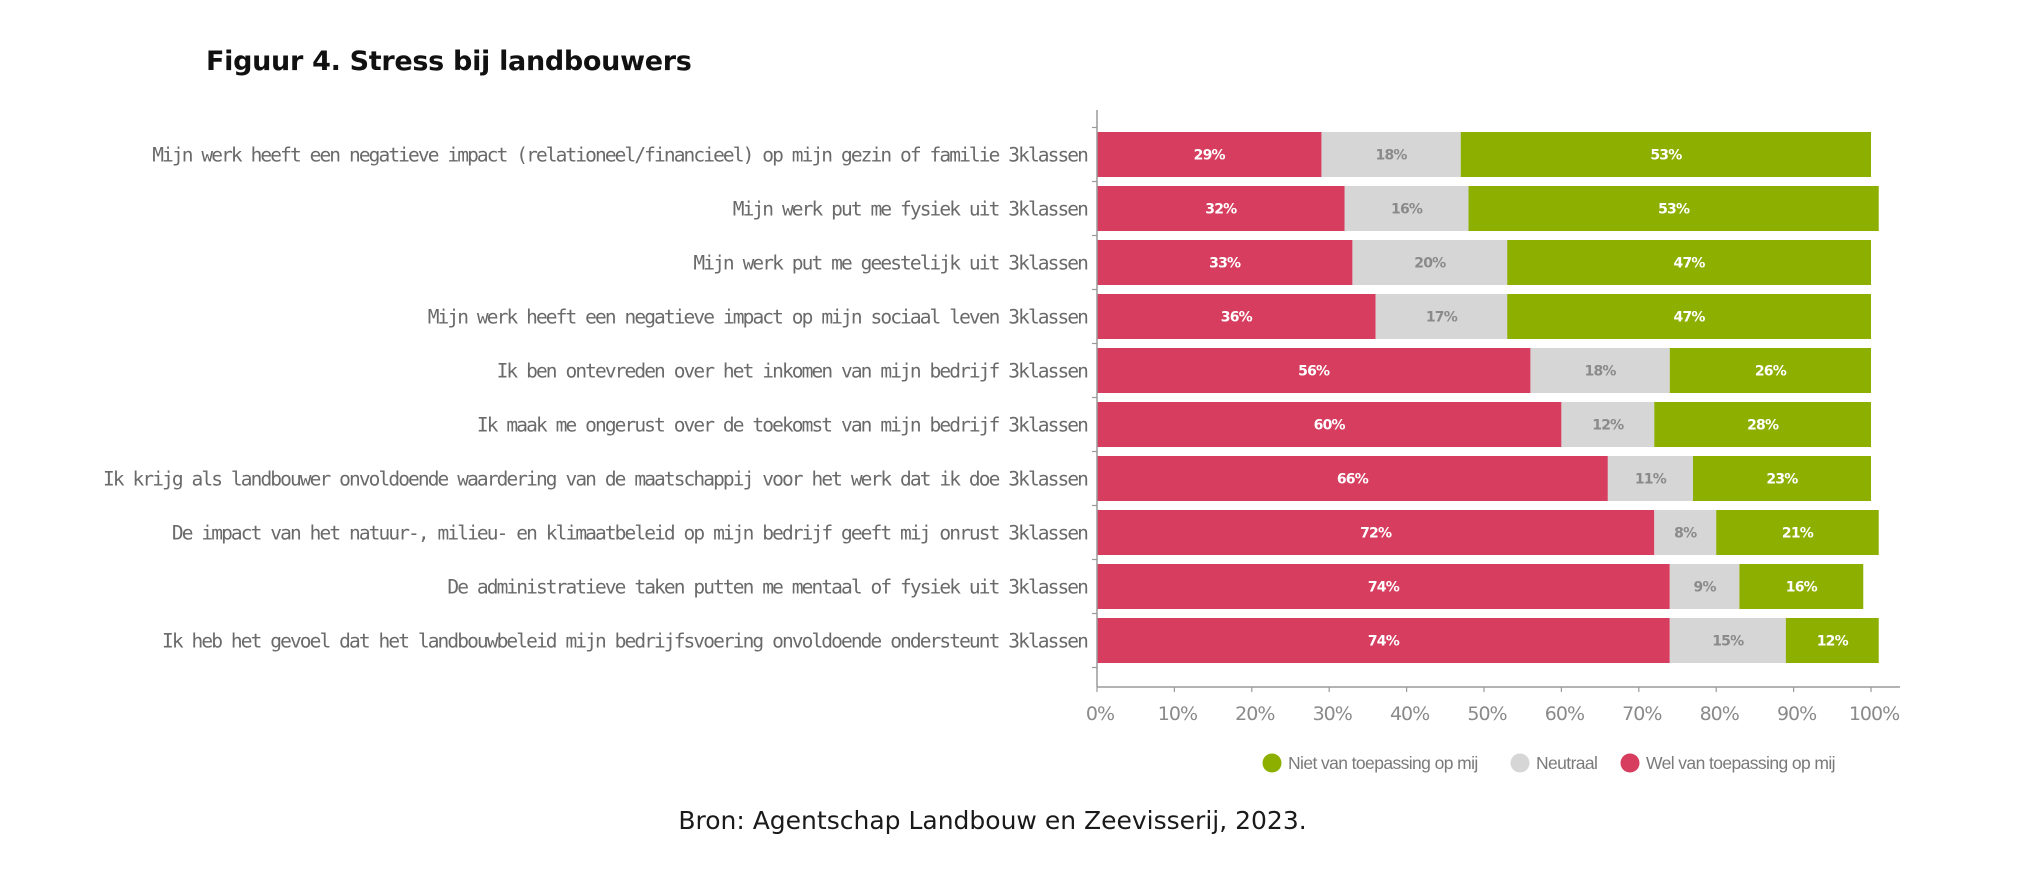 The height and width of the screenshot is (871, 2030). Describe the element at coordinates (1566, 763) in the screenshot. I see `legend-label: Neutraal` at that location.